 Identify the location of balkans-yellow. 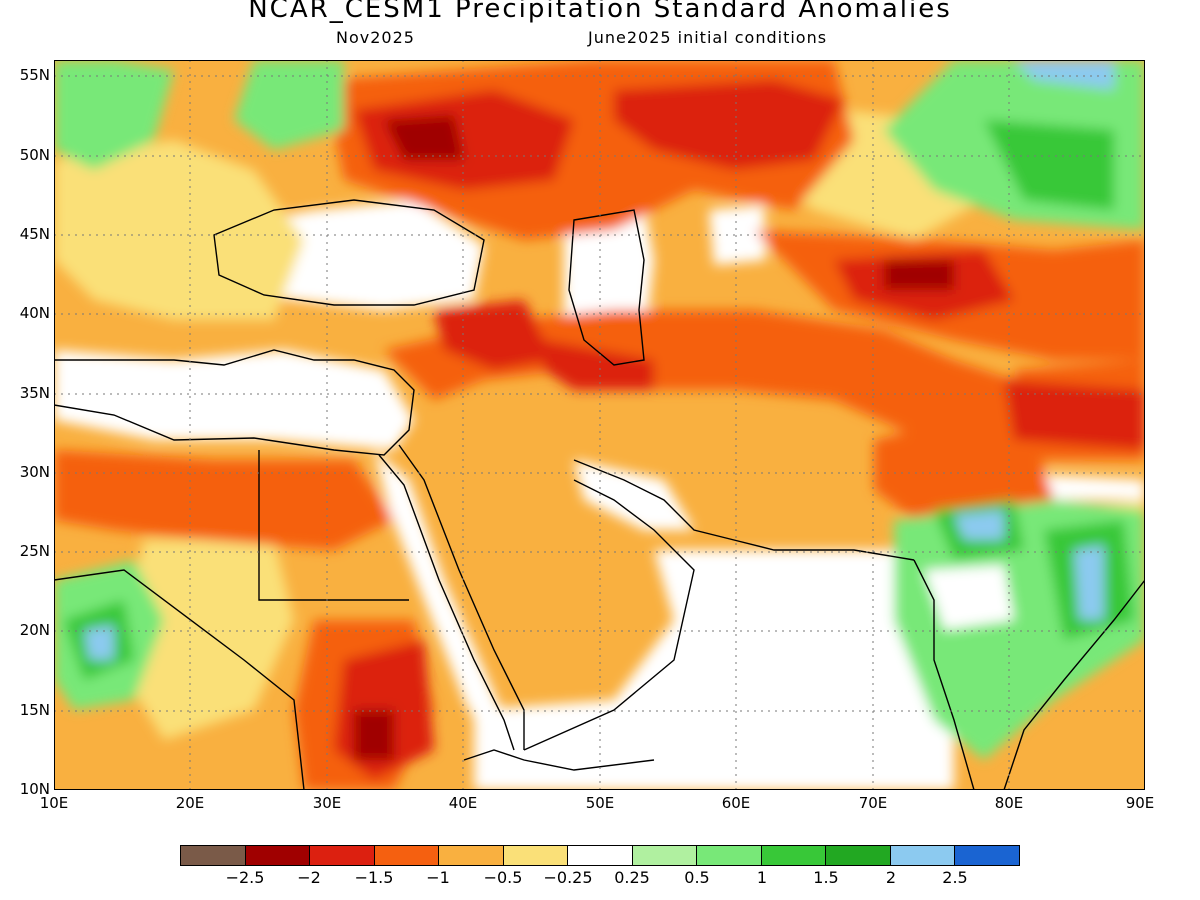
(179, 230).